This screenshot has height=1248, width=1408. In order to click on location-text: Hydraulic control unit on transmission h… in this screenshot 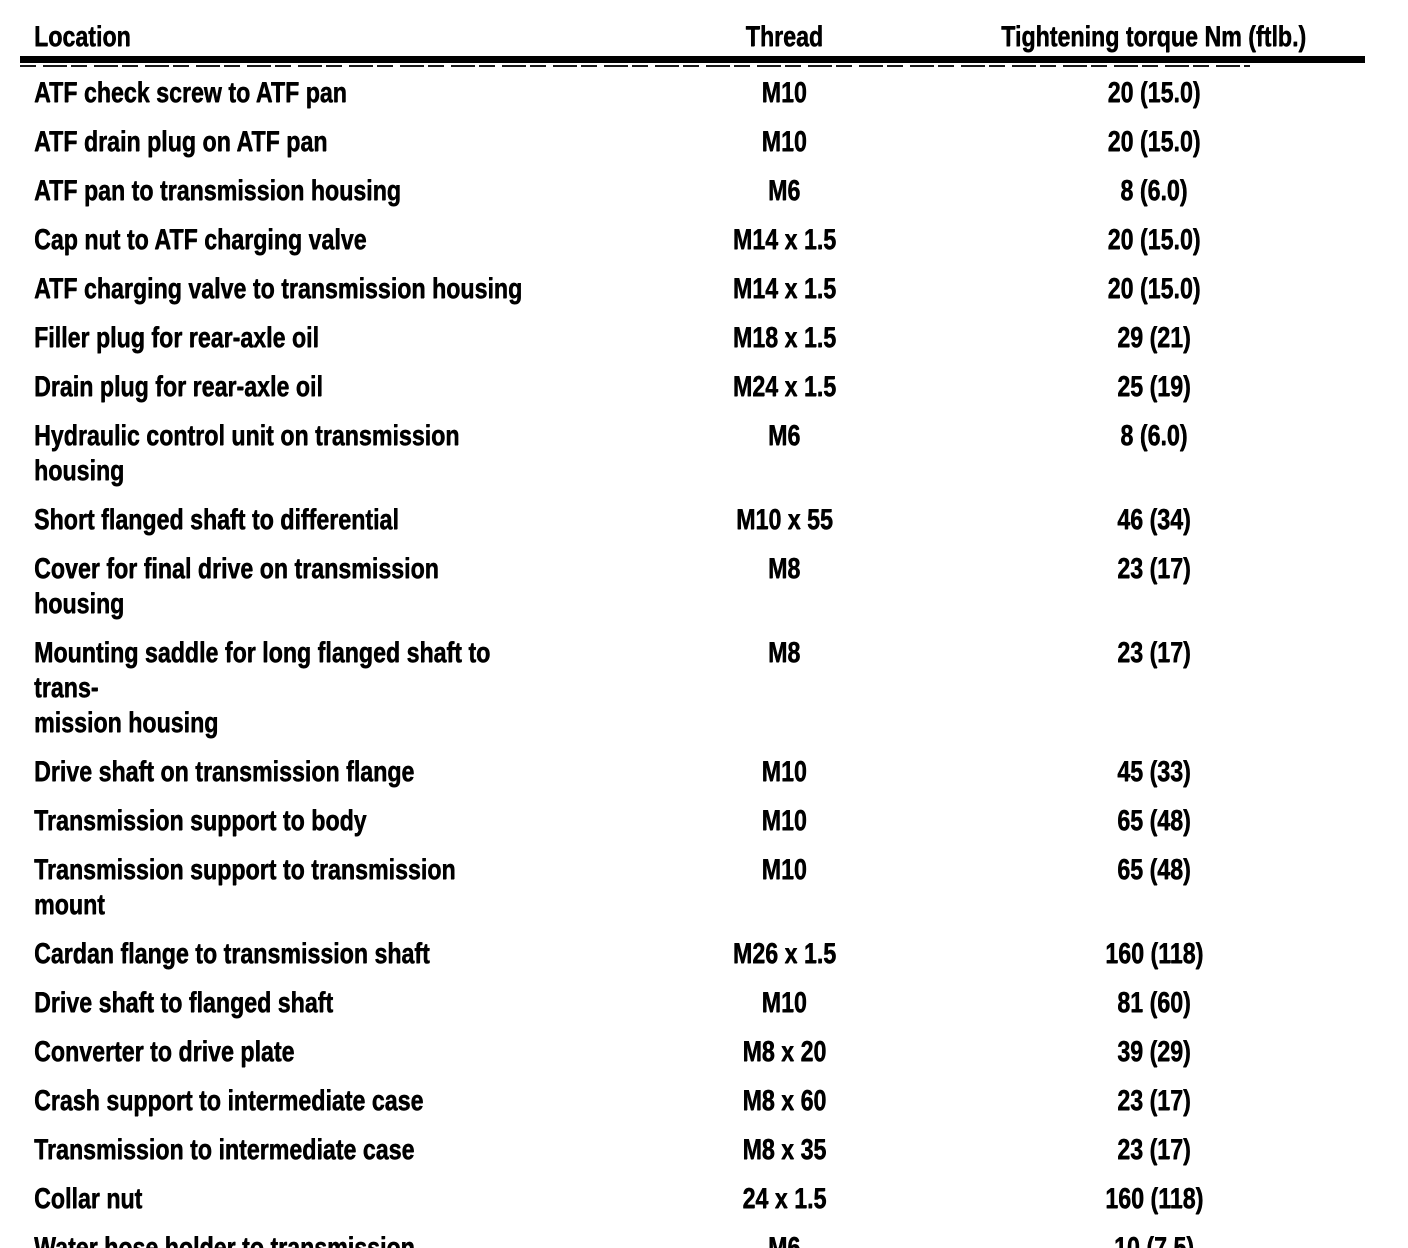, I will do `click(247, 453)`.